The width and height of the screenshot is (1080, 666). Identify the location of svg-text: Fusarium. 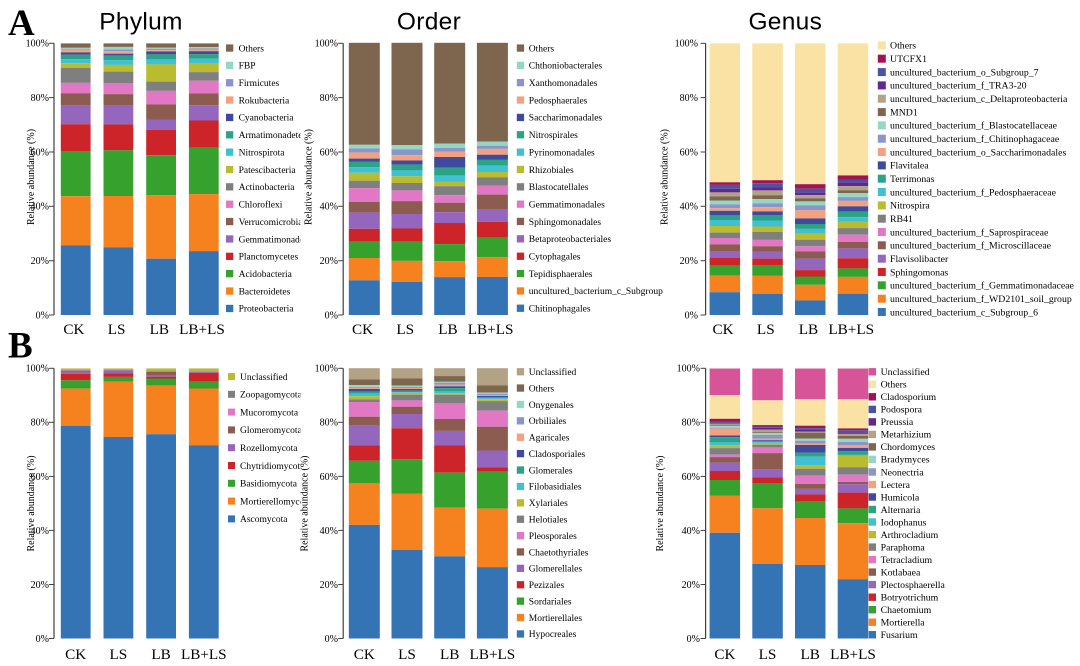
(899, 635).